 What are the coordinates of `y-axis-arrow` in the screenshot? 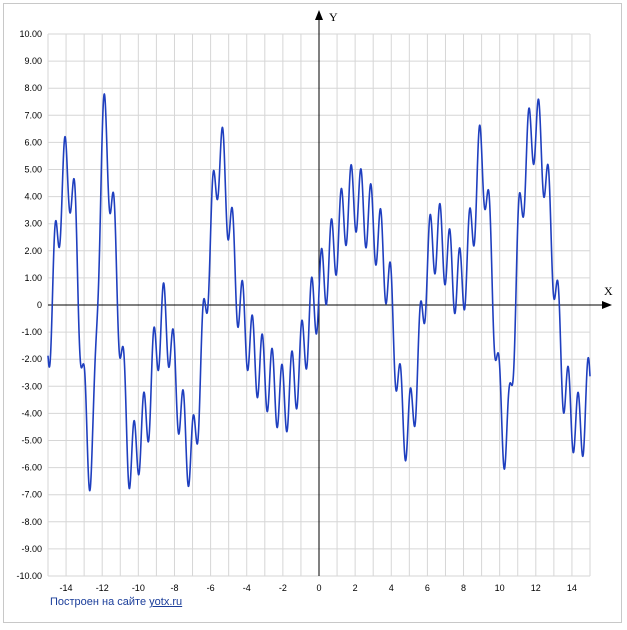 It's located at (319, 15).